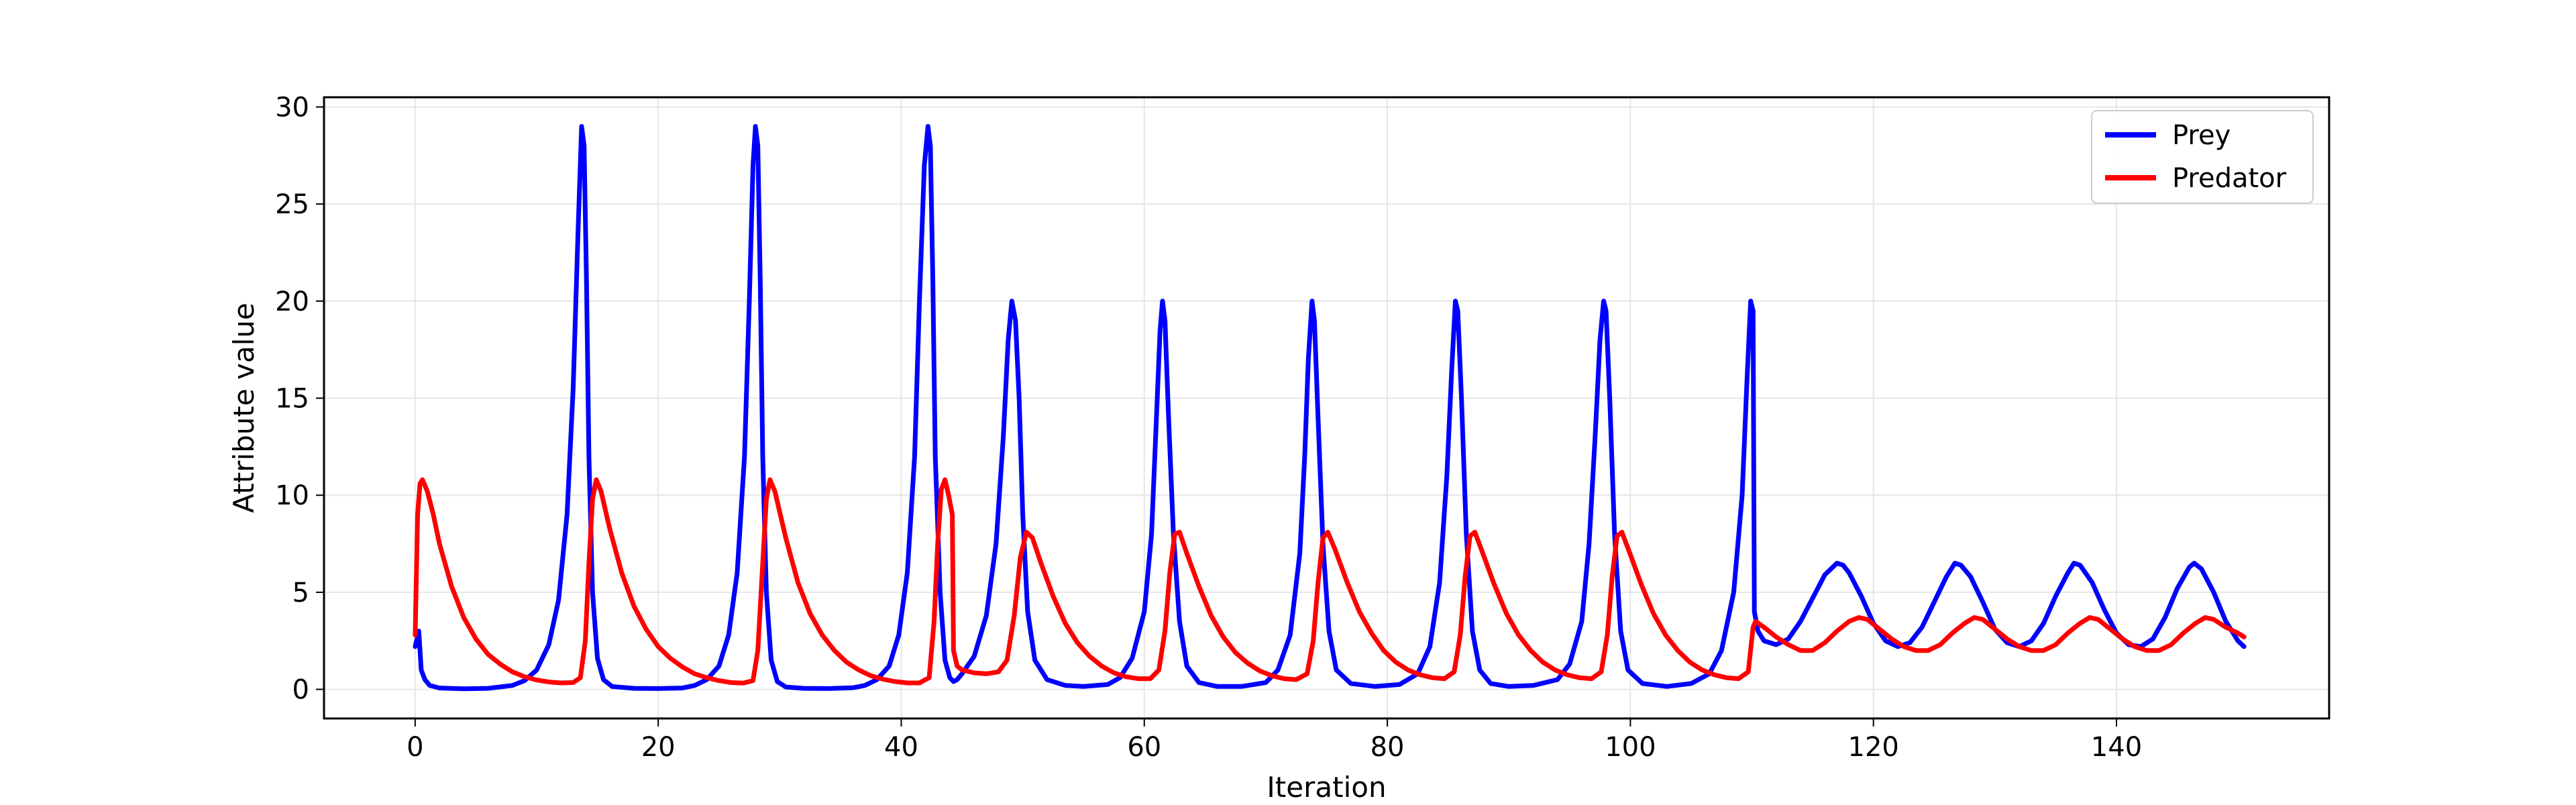 The width and height of the screenshot is (2576, 805). I want to click on legend: Prey Predator, so click(2202, 157).